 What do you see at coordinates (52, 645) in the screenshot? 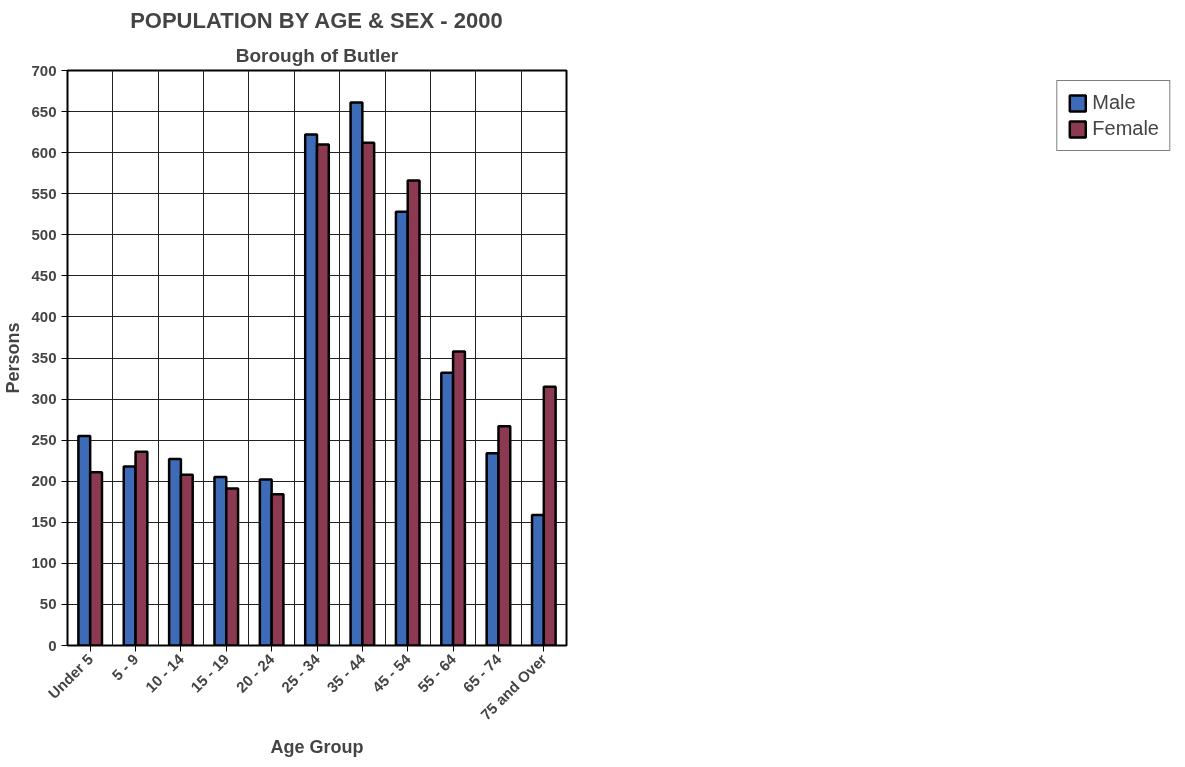
I see `y-tick-label: 0` at bounding box center [52, 645].